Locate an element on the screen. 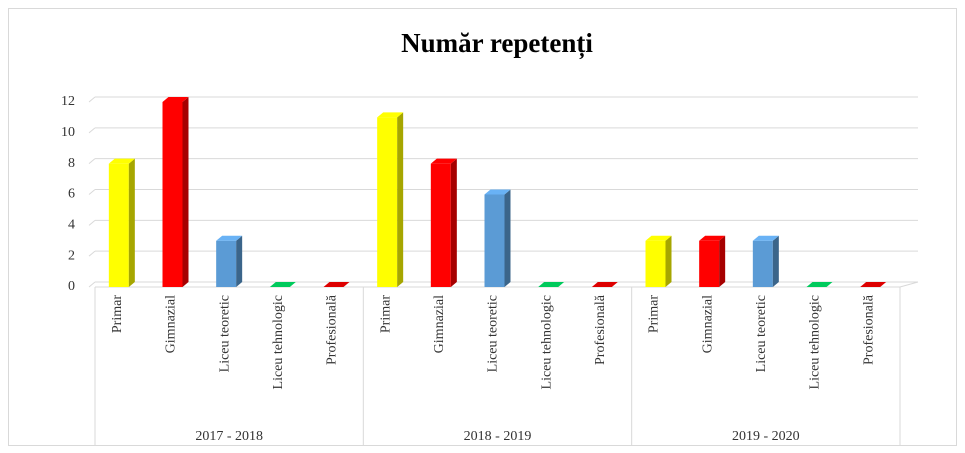 This screenshot has width=965, height=453. group-label: 2018 - 2019 is located at coordinates (498, 436).